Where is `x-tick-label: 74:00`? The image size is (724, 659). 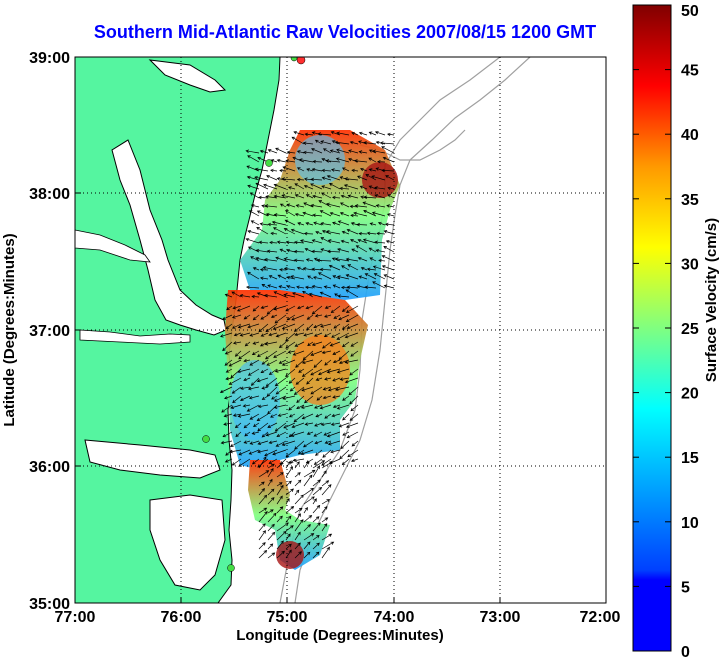
x-tick-label: 74:00 is located at coordinates (394, 617).